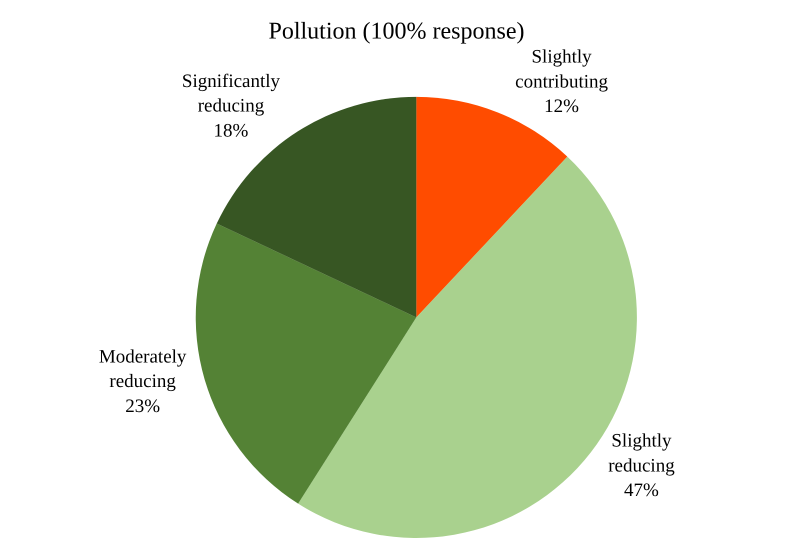 Image resolution: width=793 pixels, height=543 pixels. I want to click on data-label: 47%, so click(642, 491).